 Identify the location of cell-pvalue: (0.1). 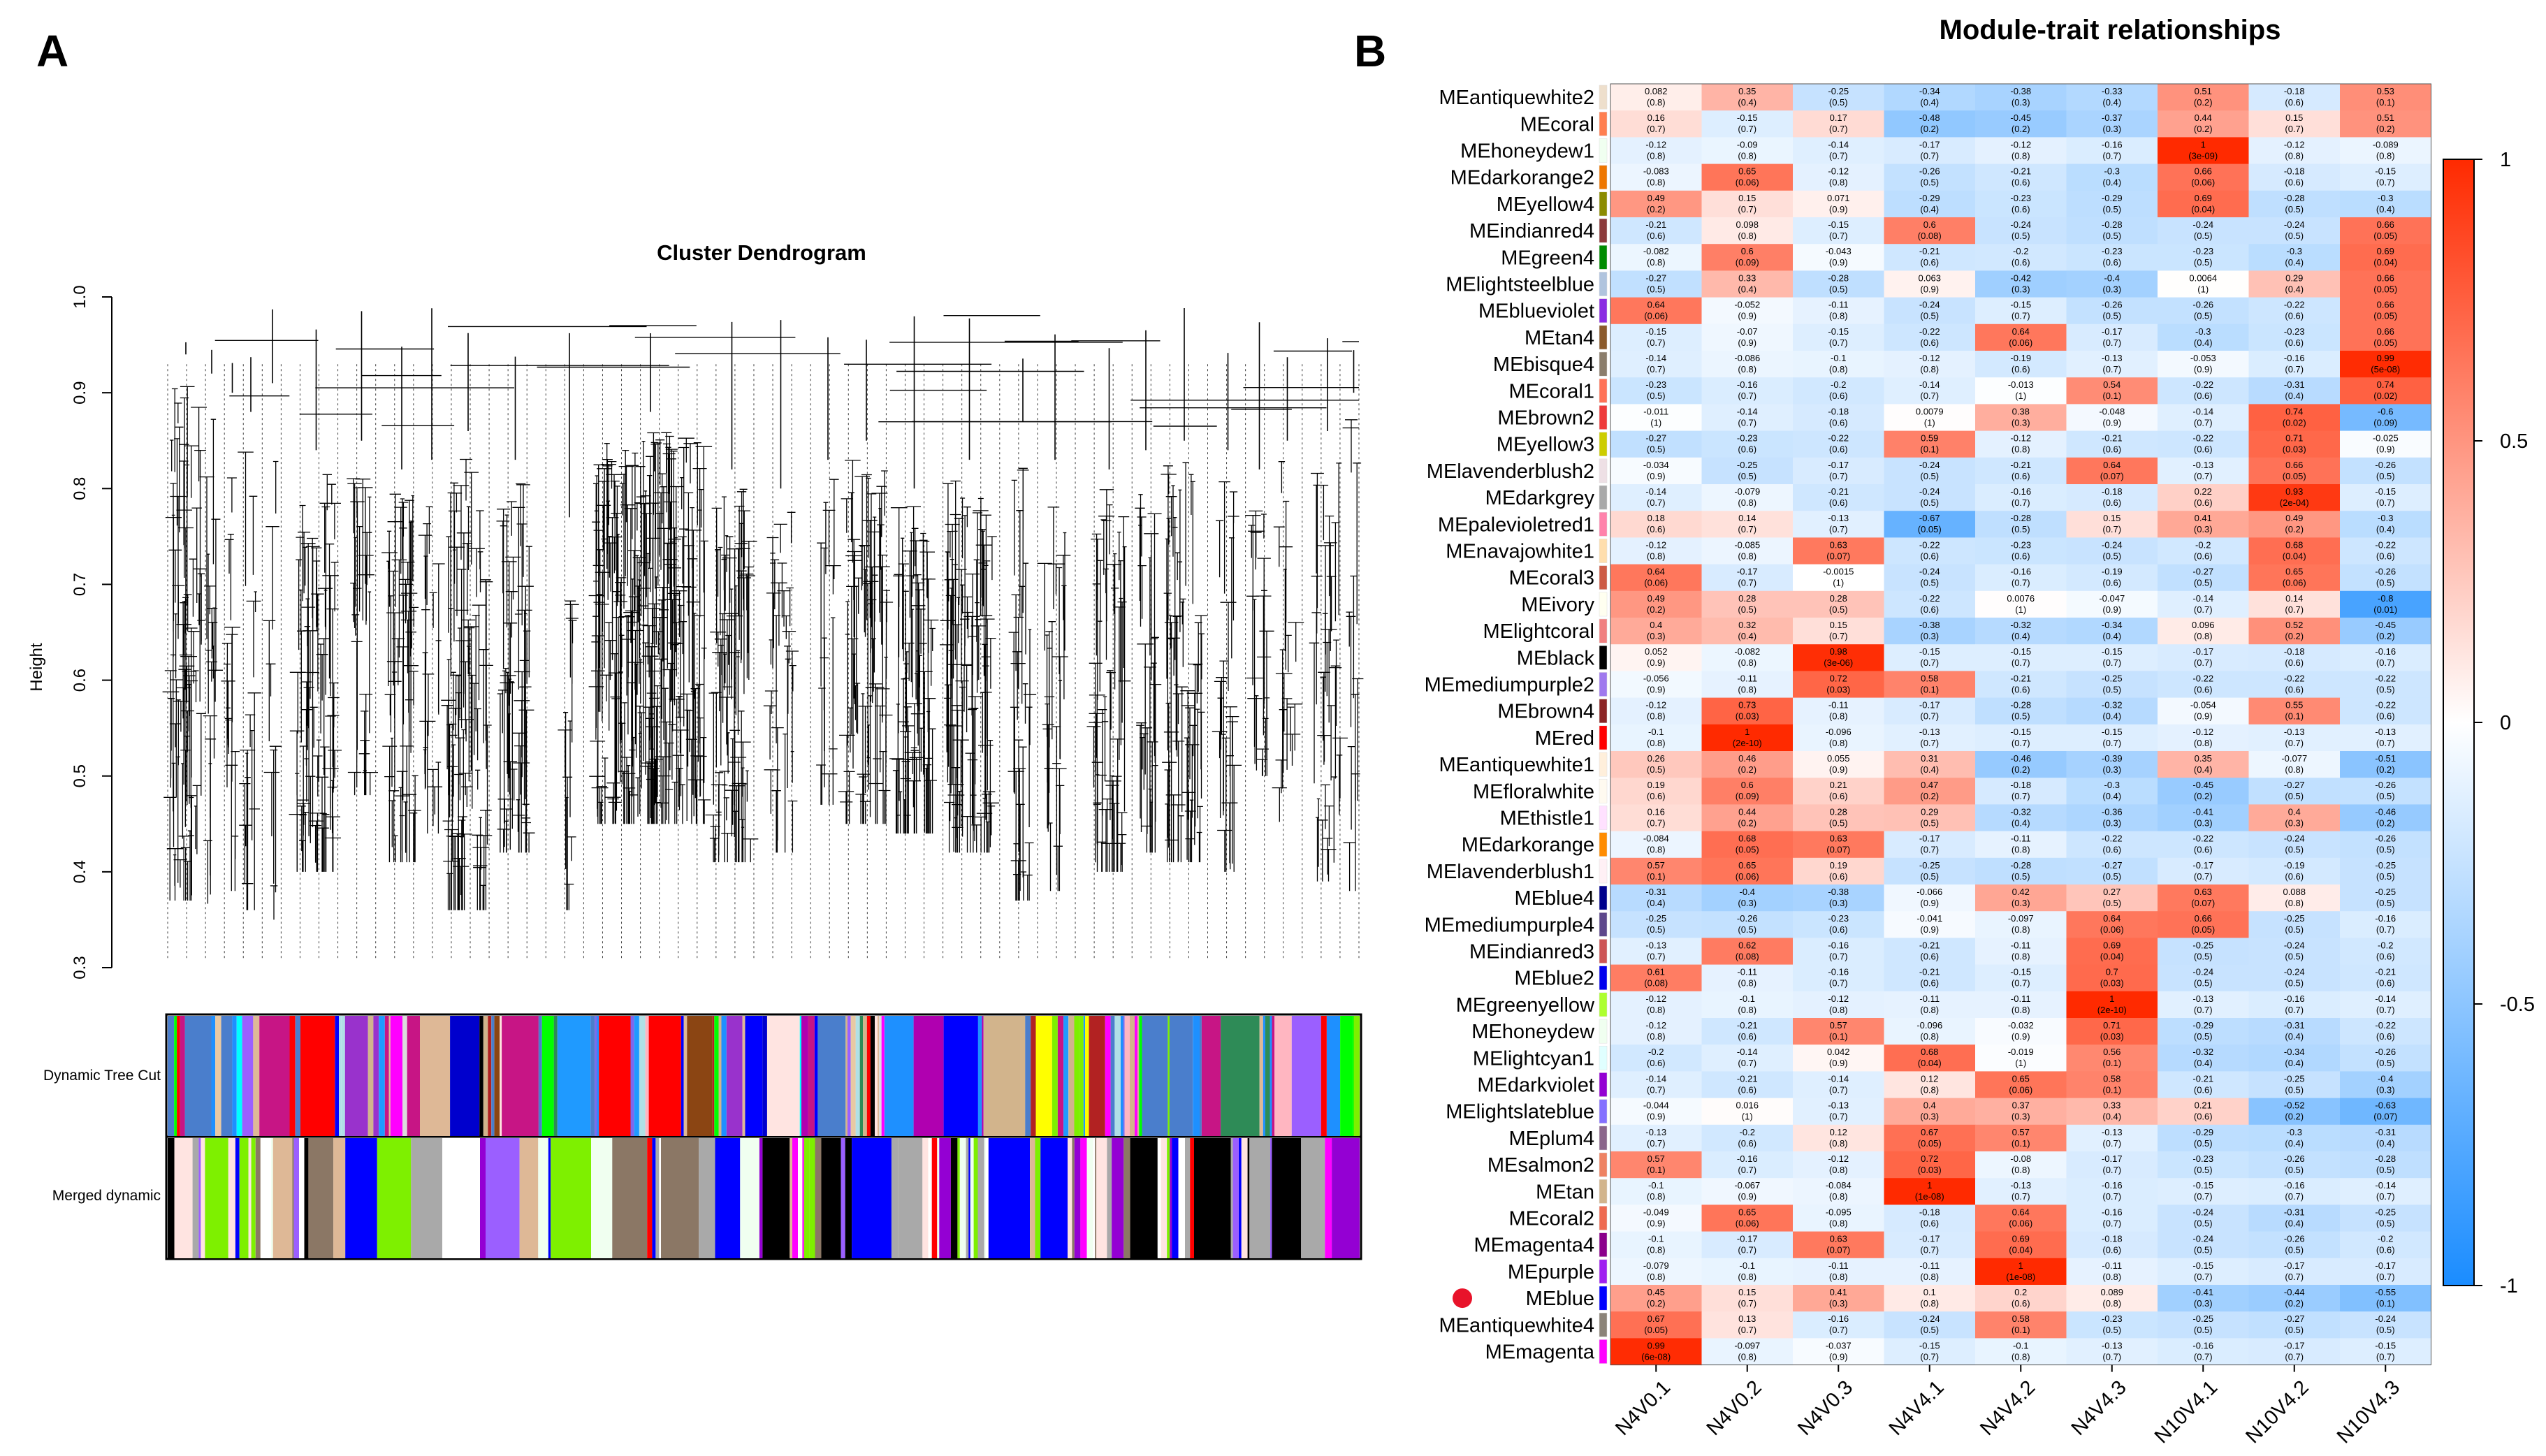
(2021, 1330).